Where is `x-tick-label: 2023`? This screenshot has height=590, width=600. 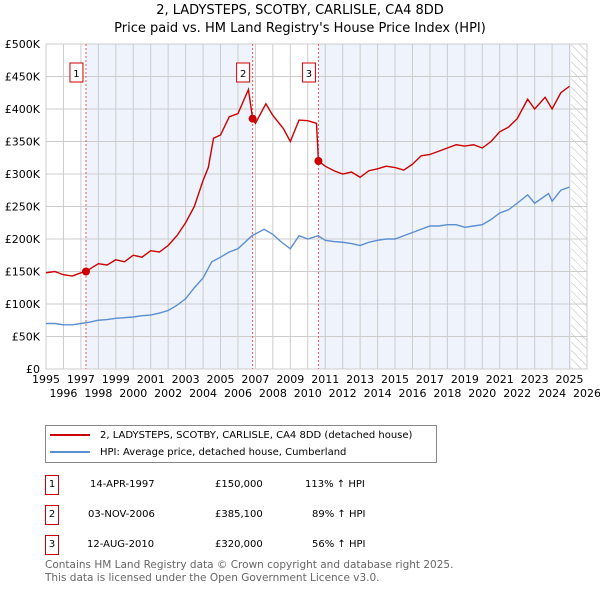
x-tick-label: 2023 is located at coordinates (535, 379).